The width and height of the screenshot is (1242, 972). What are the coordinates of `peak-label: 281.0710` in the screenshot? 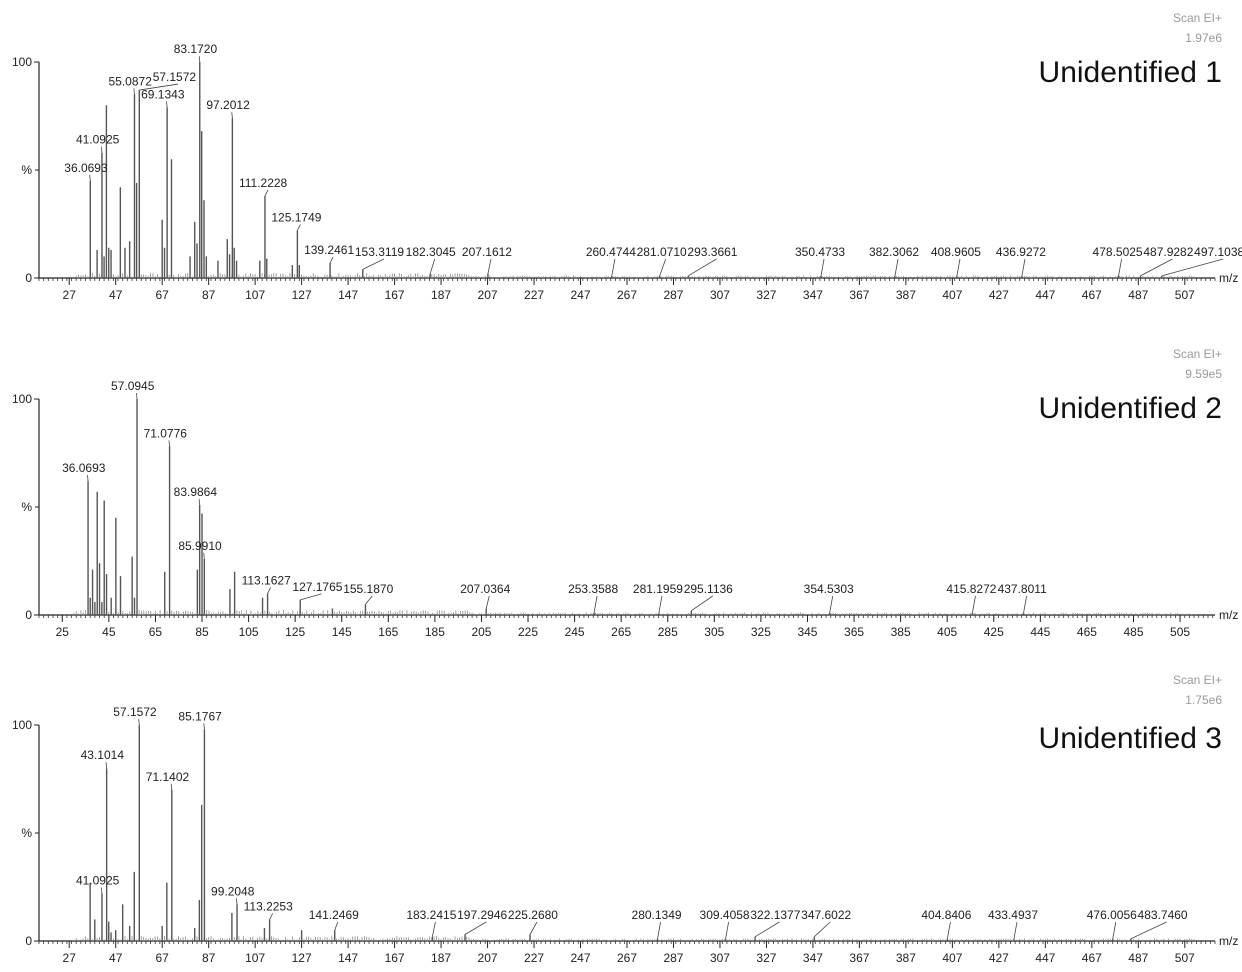 It's located at (662, 252).